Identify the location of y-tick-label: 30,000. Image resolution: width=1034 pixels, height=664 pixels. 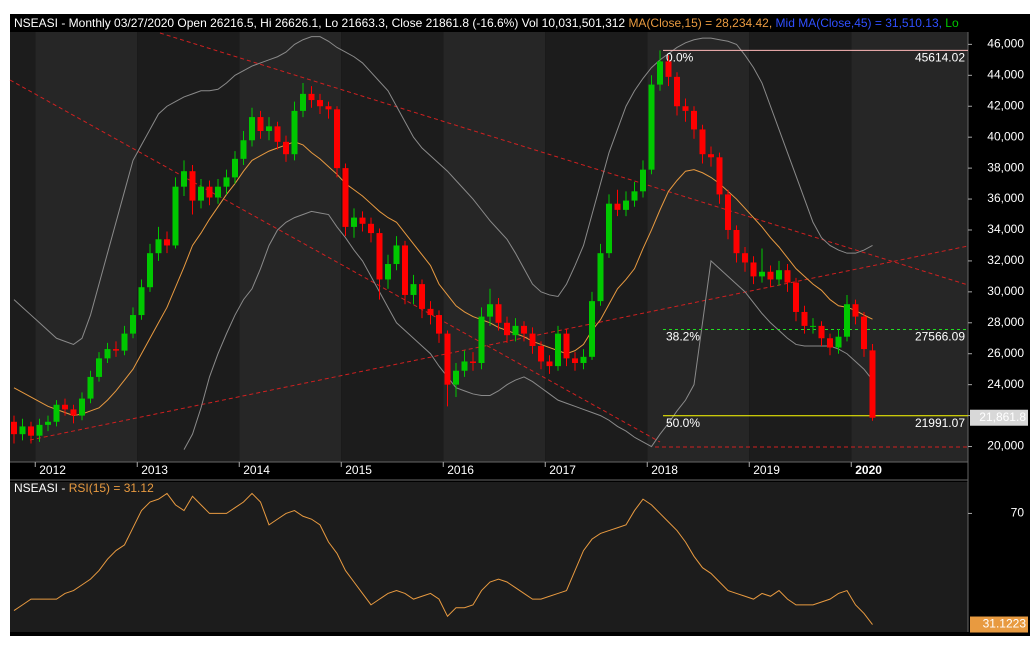
(1005, 291).